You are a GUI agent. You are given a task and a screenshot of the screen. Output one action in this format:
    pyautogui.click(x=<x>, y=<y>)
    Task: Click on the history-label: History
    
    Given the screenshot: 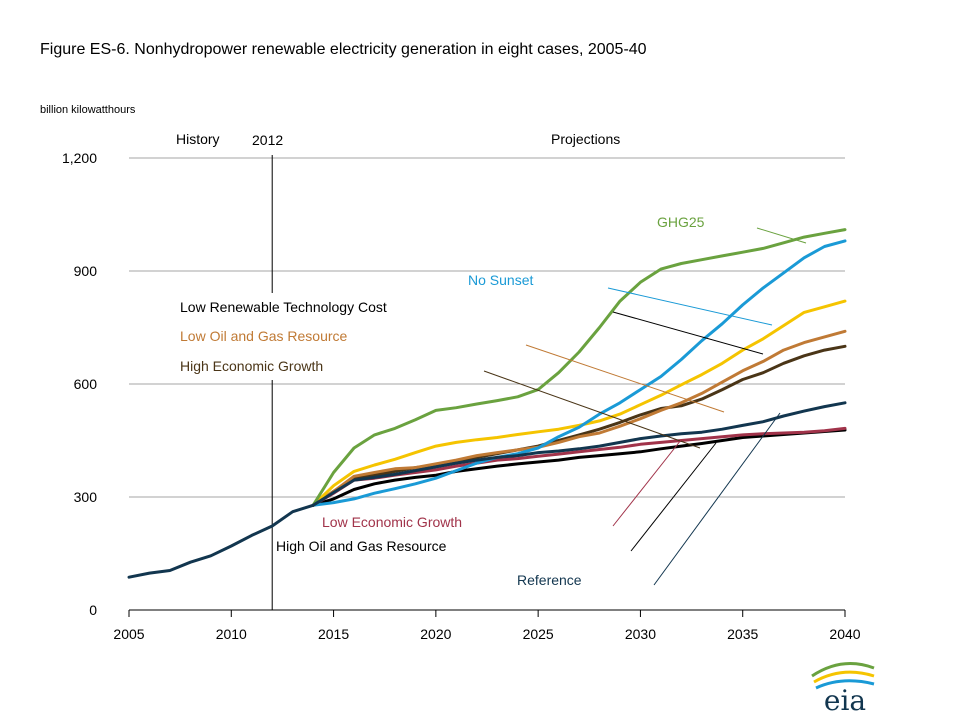 What is the action you would take?
    pyautogui.click(x=198, y=139)
    